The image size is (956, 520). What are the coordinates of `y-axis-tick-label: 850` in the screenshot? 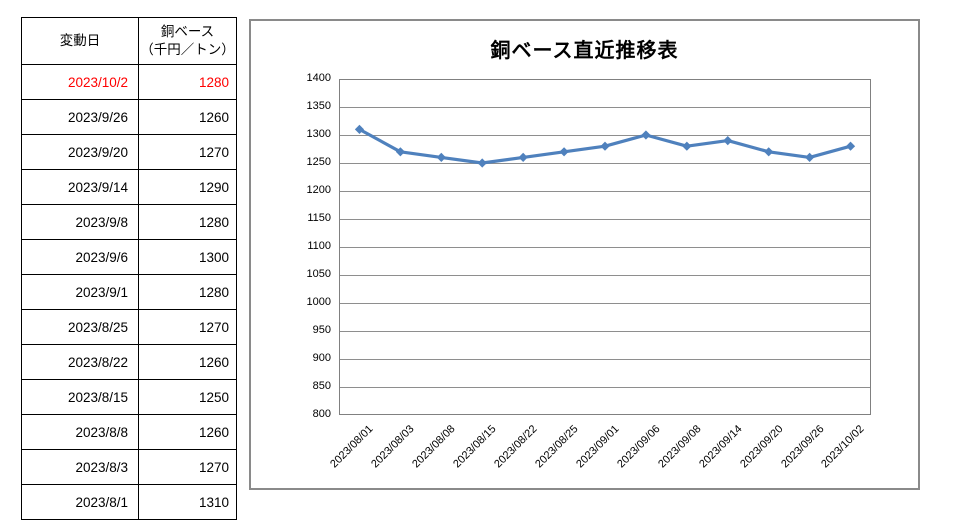 It's located at (321, 386).